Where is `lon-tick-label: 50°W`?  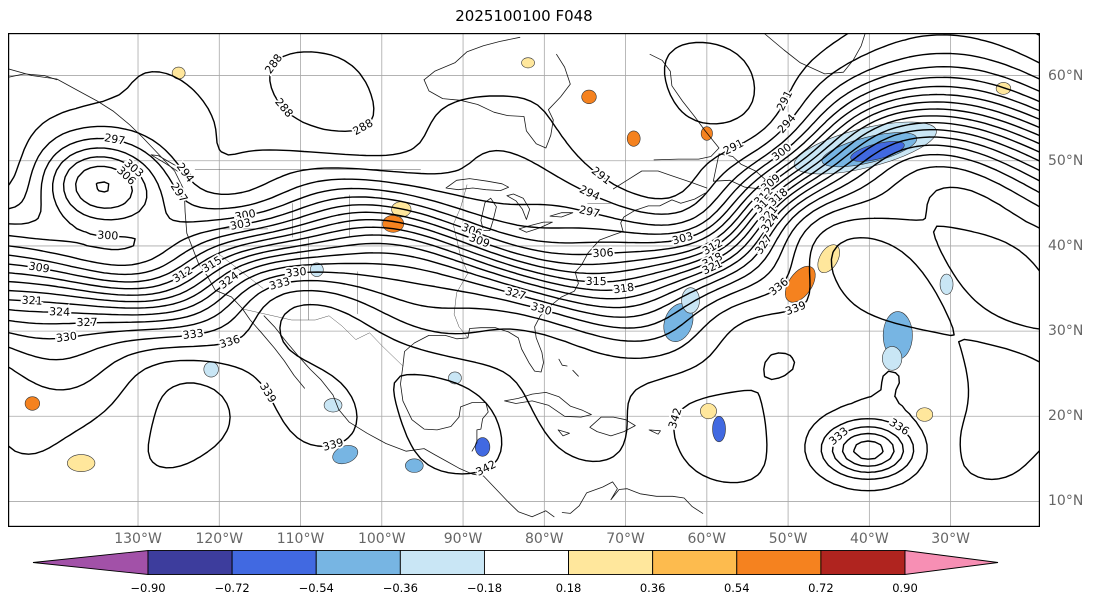
lon-tick-label: 50°W is located at coordinates (788, 539).